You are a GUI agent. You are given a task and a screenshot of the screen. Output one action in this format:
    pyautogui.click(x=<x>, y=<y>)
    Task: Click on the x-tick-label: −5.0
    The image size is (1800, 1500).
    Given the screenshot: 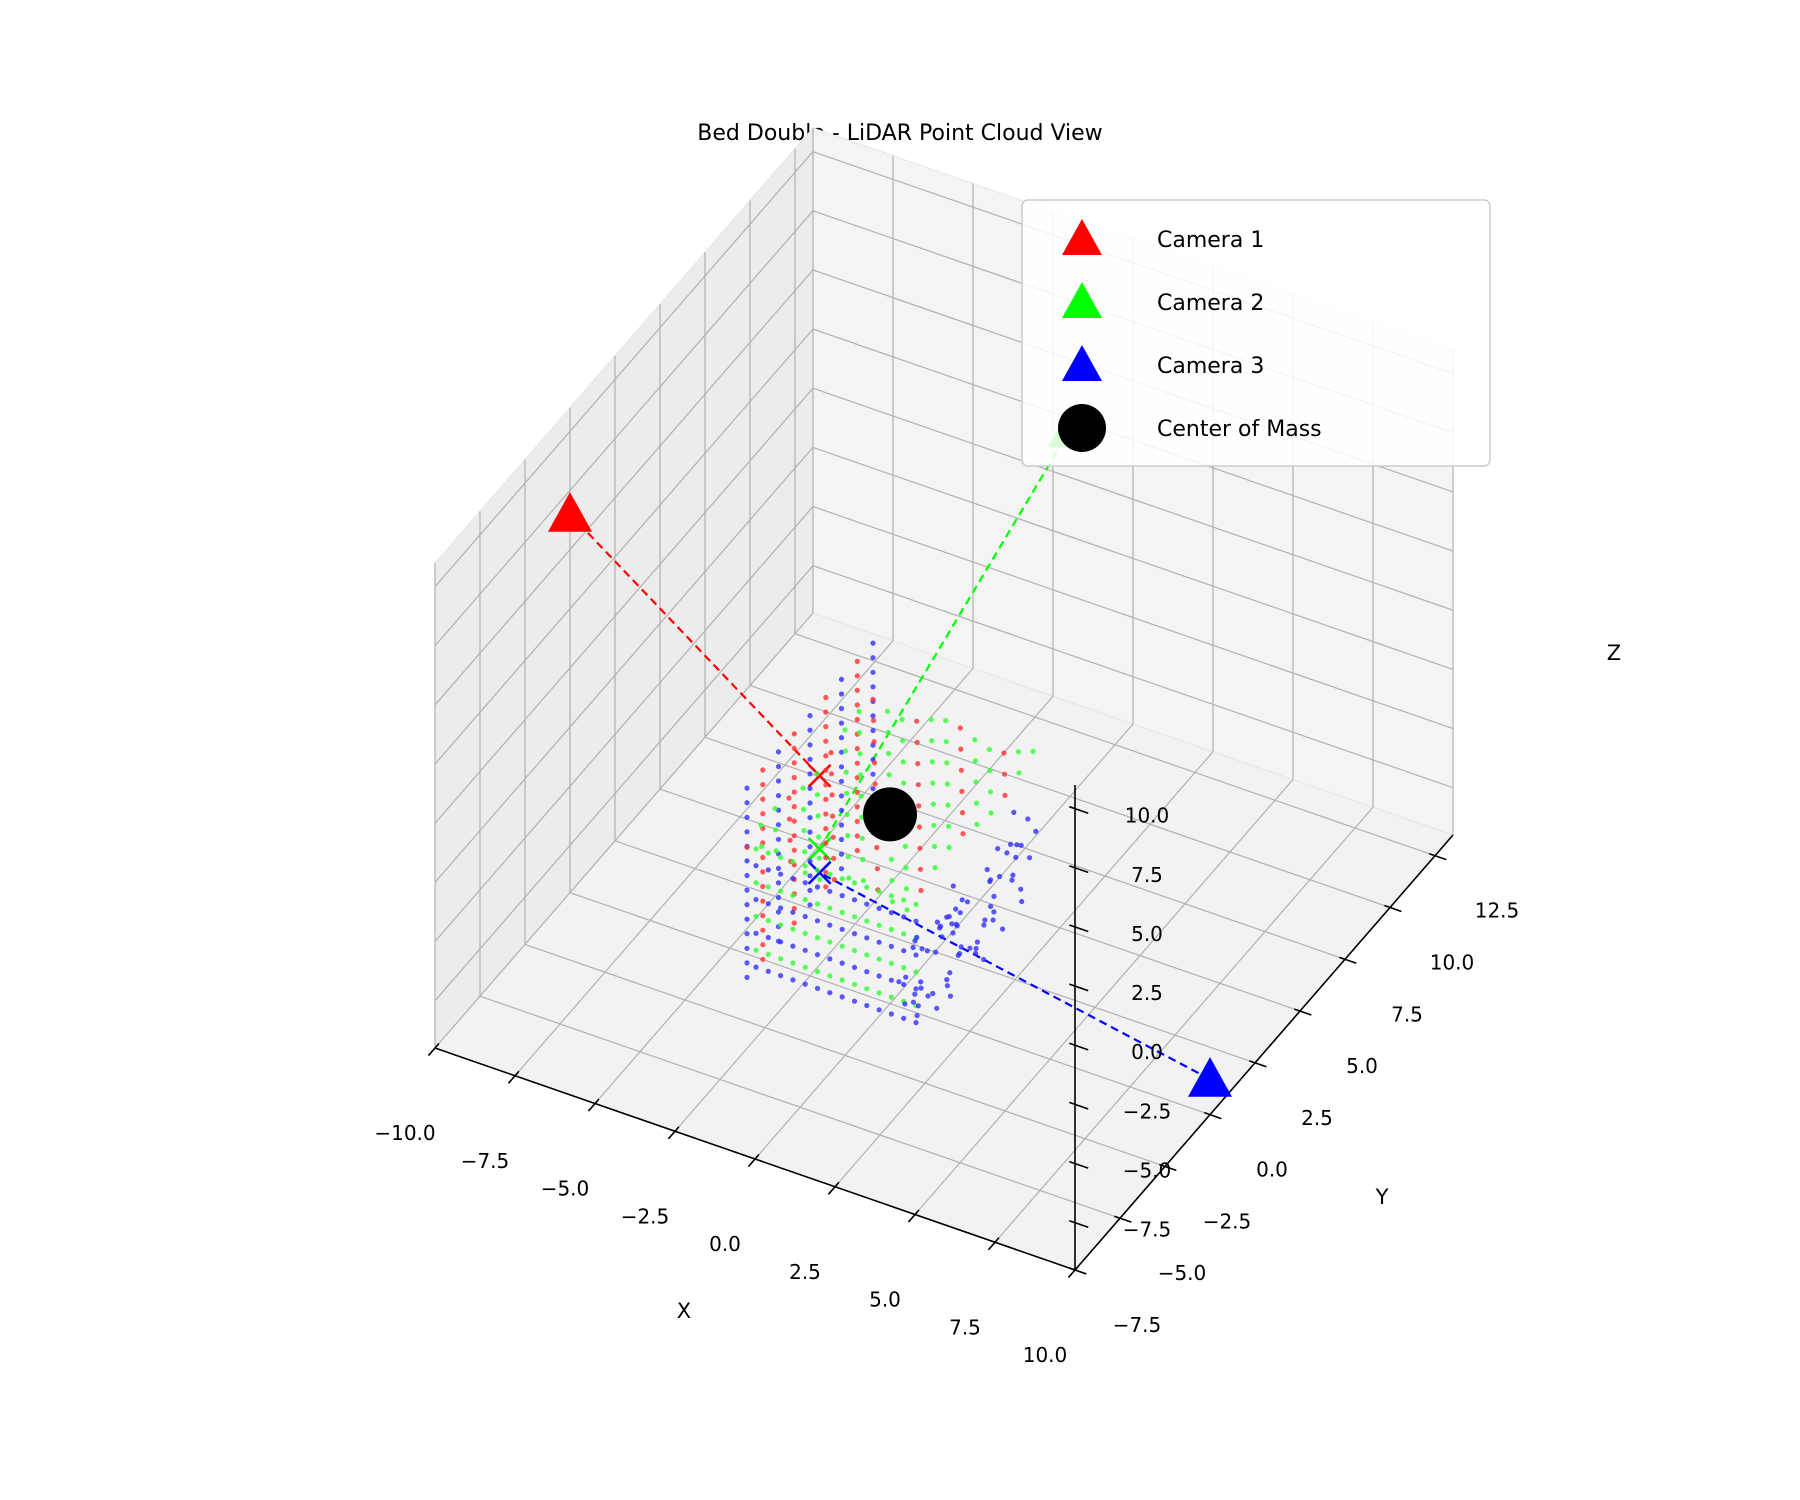 What is the action you would take?
    pyautogui.click(x=565, y=1189)
    